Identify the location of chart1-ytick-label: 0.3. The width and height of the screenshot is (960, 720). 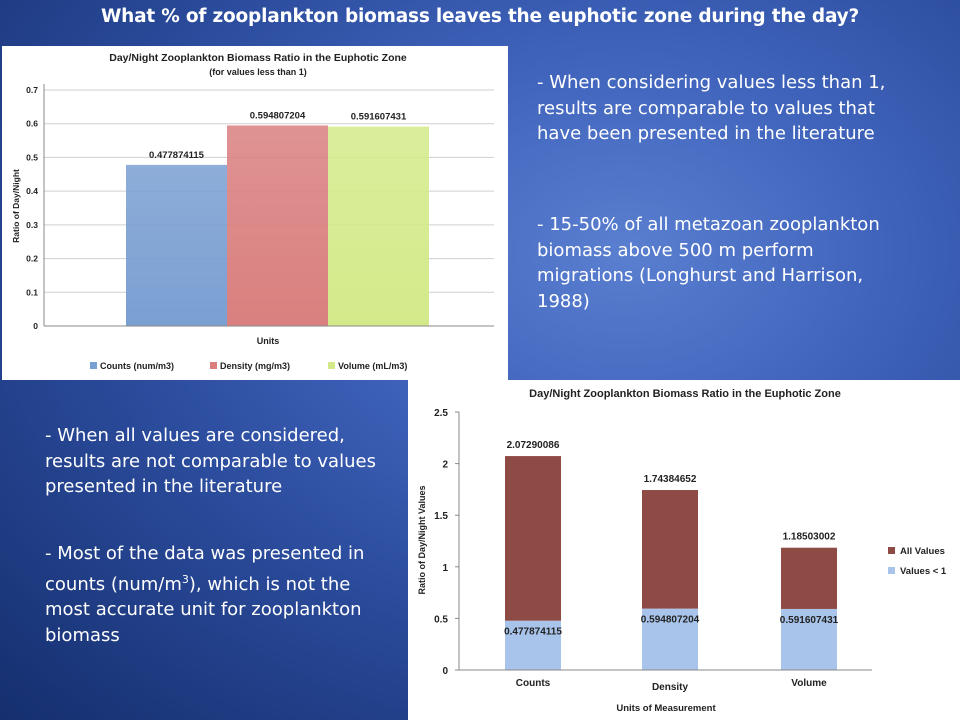
(32, 225).